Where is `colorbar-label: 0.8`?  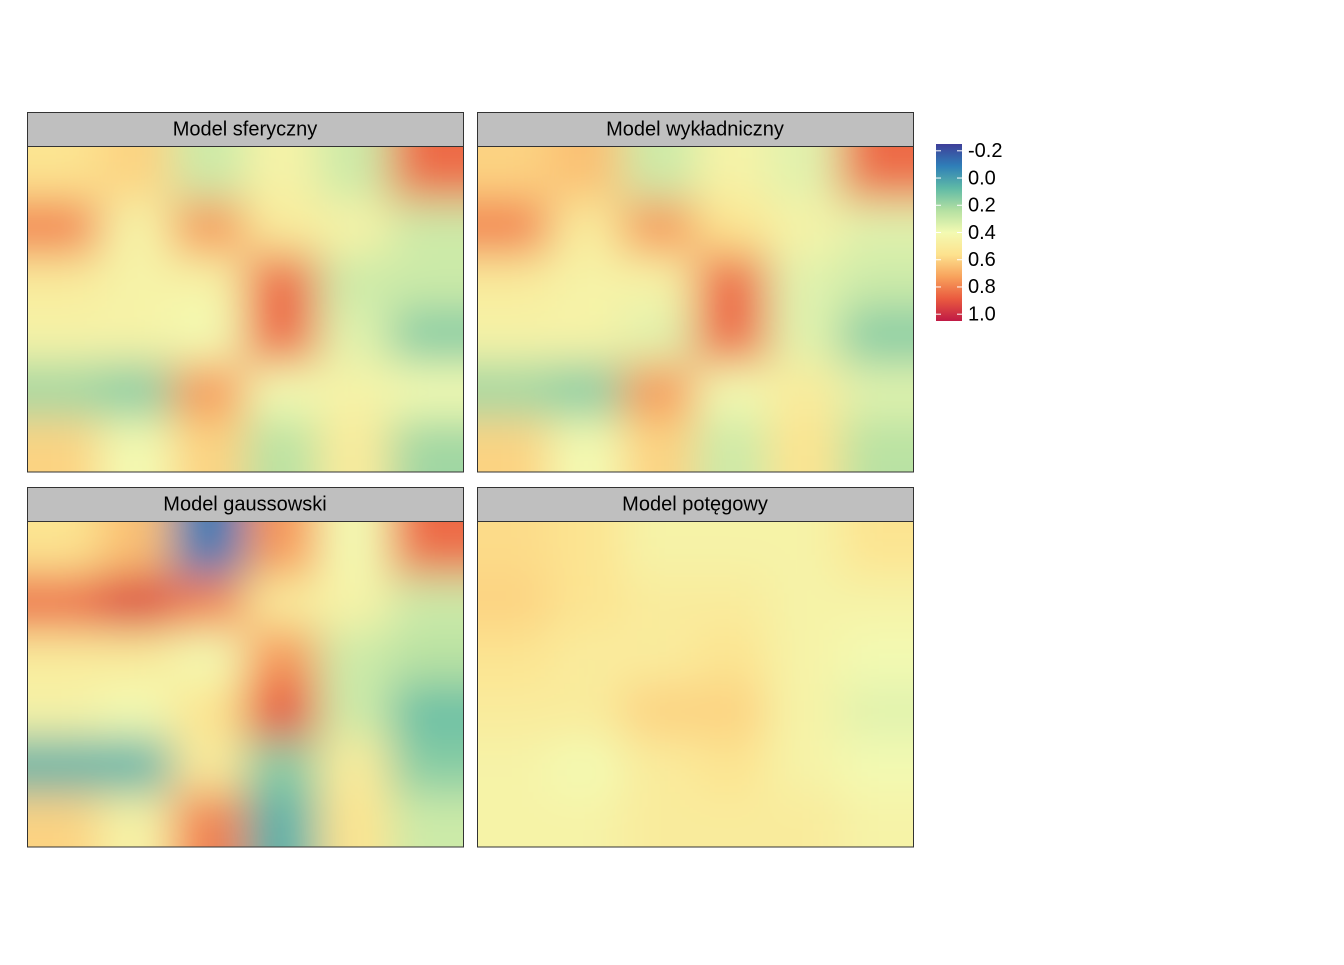
colorbar-label: 0.8 is located at coordinates (982, 287).